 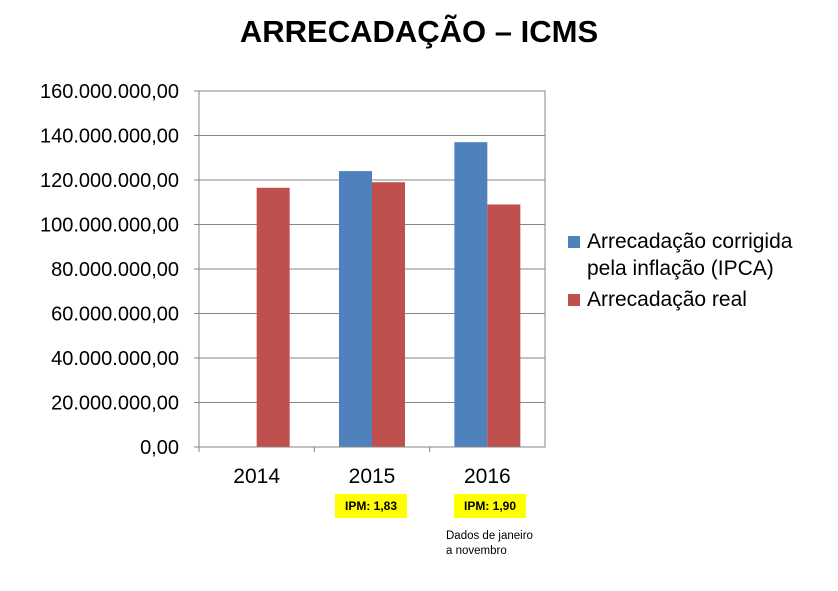 What do you see at coordinates (115, 315) in the screenshot?
I see `y-tick-label: 60.000.000,00` at bounding box center [115, 315].